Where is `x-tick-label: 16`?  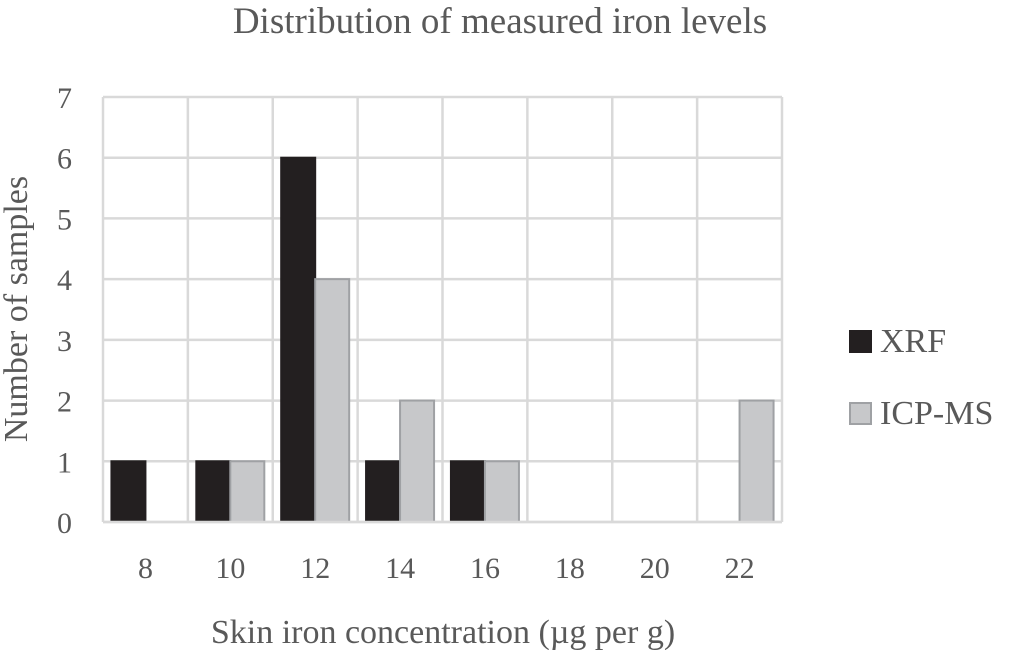 x-tick-label: 16 is located at coordinates (485, 568).